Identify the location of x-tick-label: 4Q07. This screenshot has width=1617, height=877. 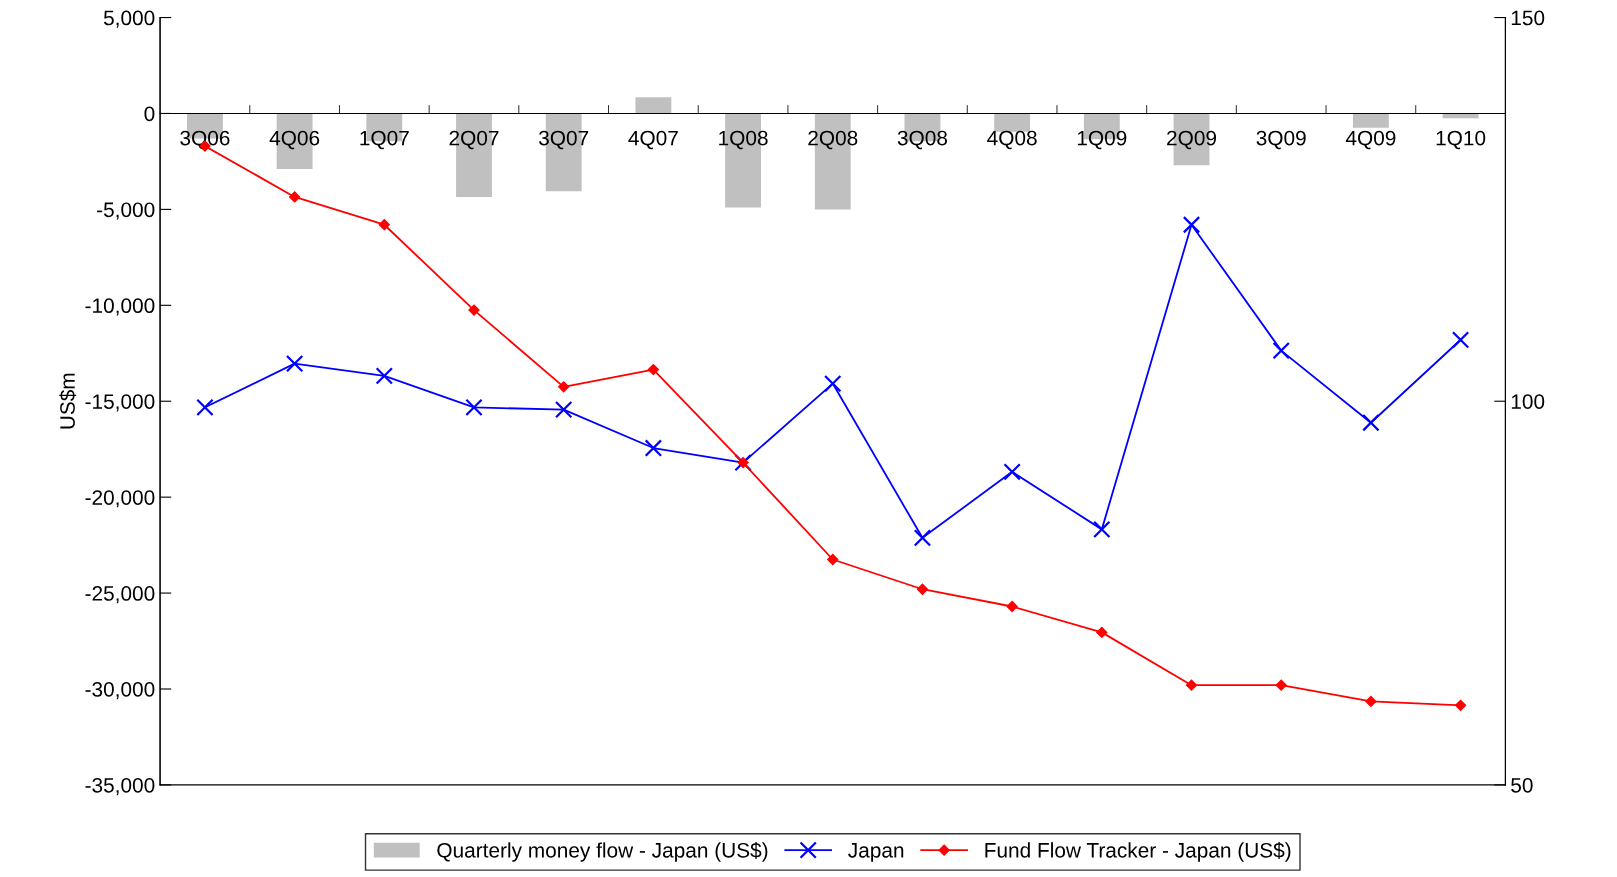
(653, 140).